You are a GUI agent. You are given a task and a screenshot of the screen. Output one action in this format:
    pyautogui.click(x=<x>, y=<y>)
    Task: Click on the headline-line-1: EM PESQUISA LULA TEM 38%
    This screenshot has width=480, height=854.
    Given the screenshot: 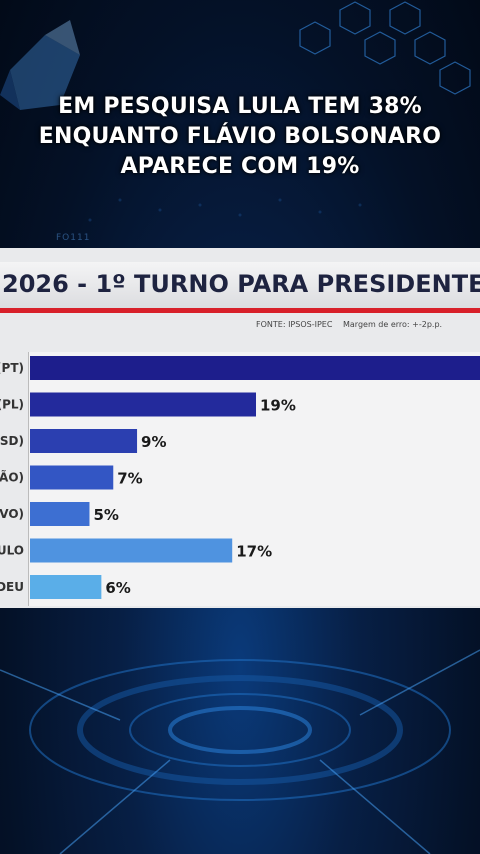 What is the action you would take?
    pyautogui.click(x=240, y=106)
    